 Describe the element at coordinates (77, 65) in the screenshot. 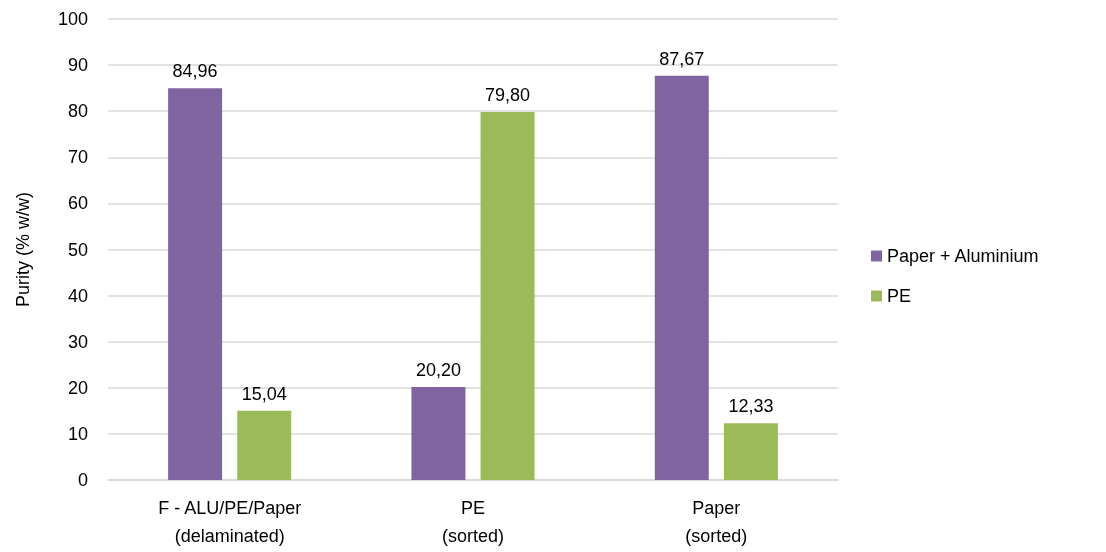

I see `y-tick-label: 90` at that location.